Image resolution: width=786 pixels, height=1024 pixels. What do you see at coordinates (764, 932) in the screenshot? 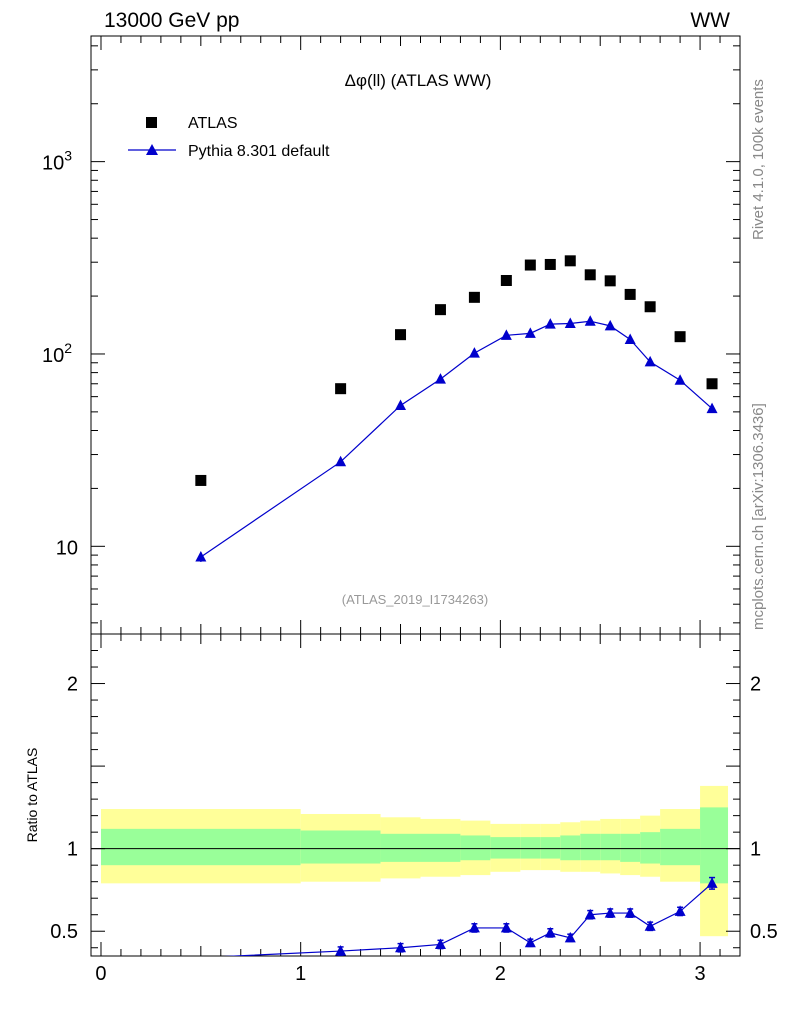
I see `ratio-ytick-label-right: 0.5` at bounding box center [764, 932].